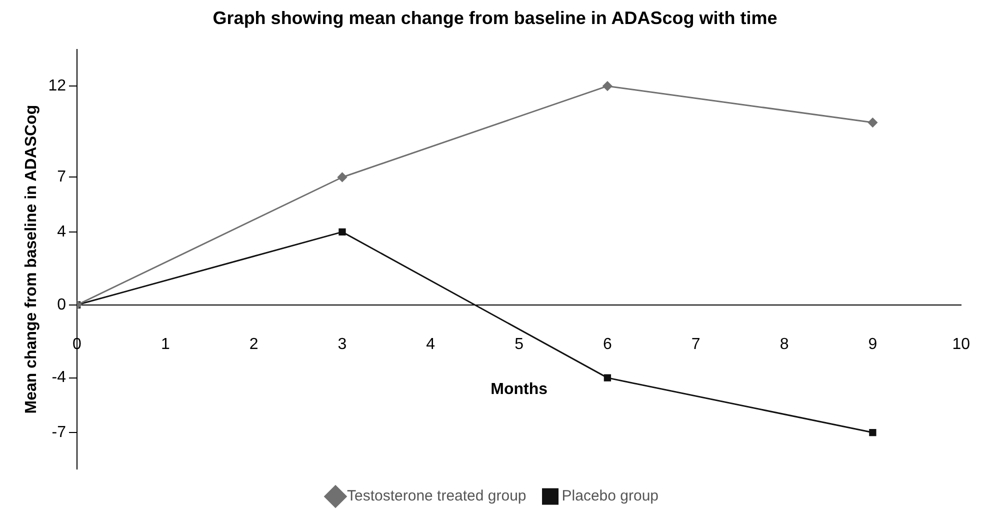  I want to click on y-tick-label: 4, so click(61, 231).